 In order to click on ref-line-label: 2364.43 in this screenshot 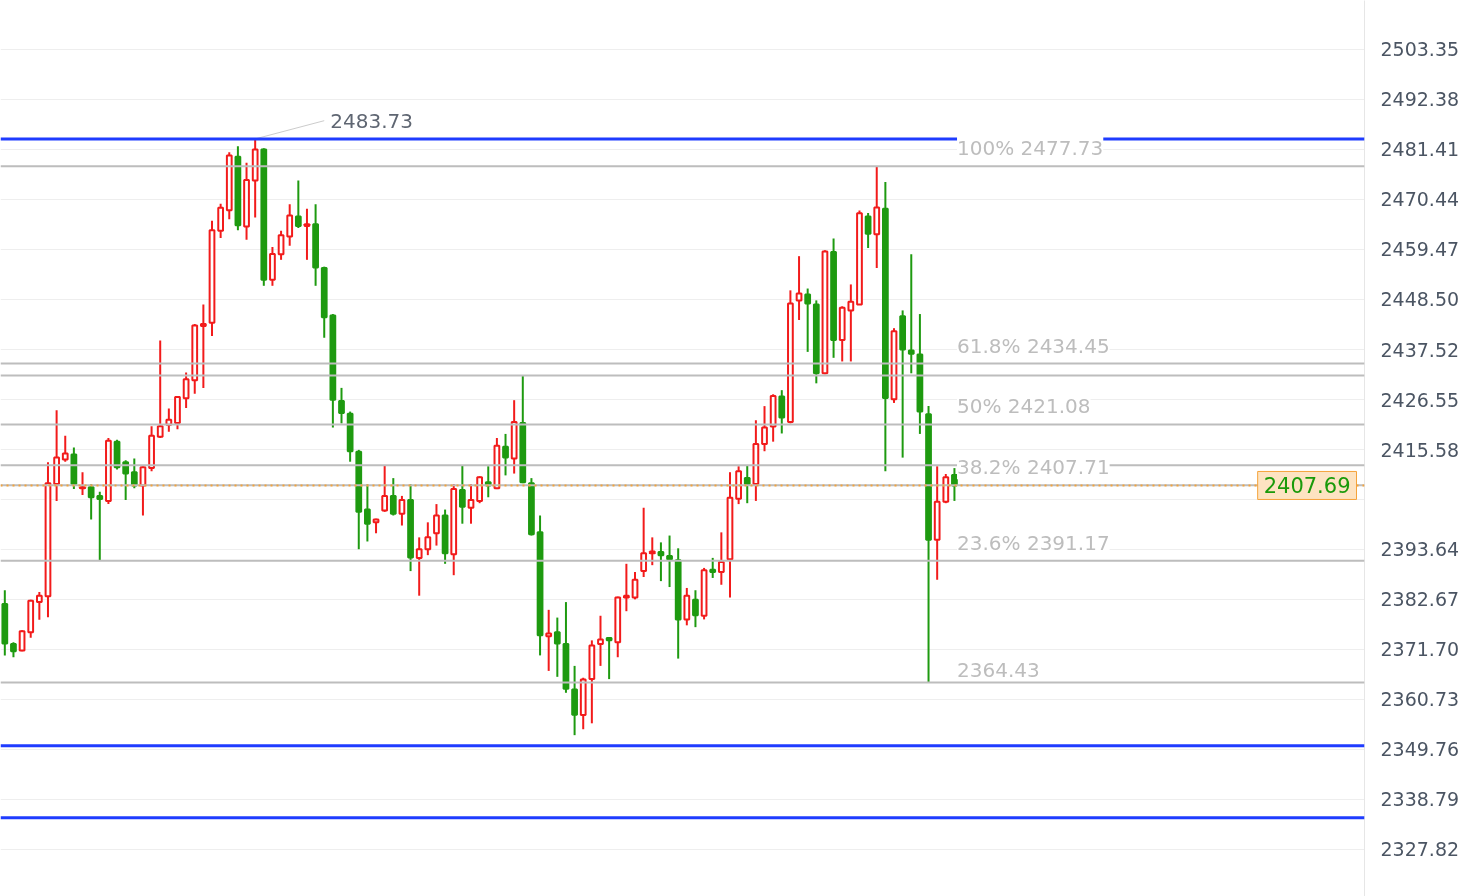, I will do `click(998, 669)`.